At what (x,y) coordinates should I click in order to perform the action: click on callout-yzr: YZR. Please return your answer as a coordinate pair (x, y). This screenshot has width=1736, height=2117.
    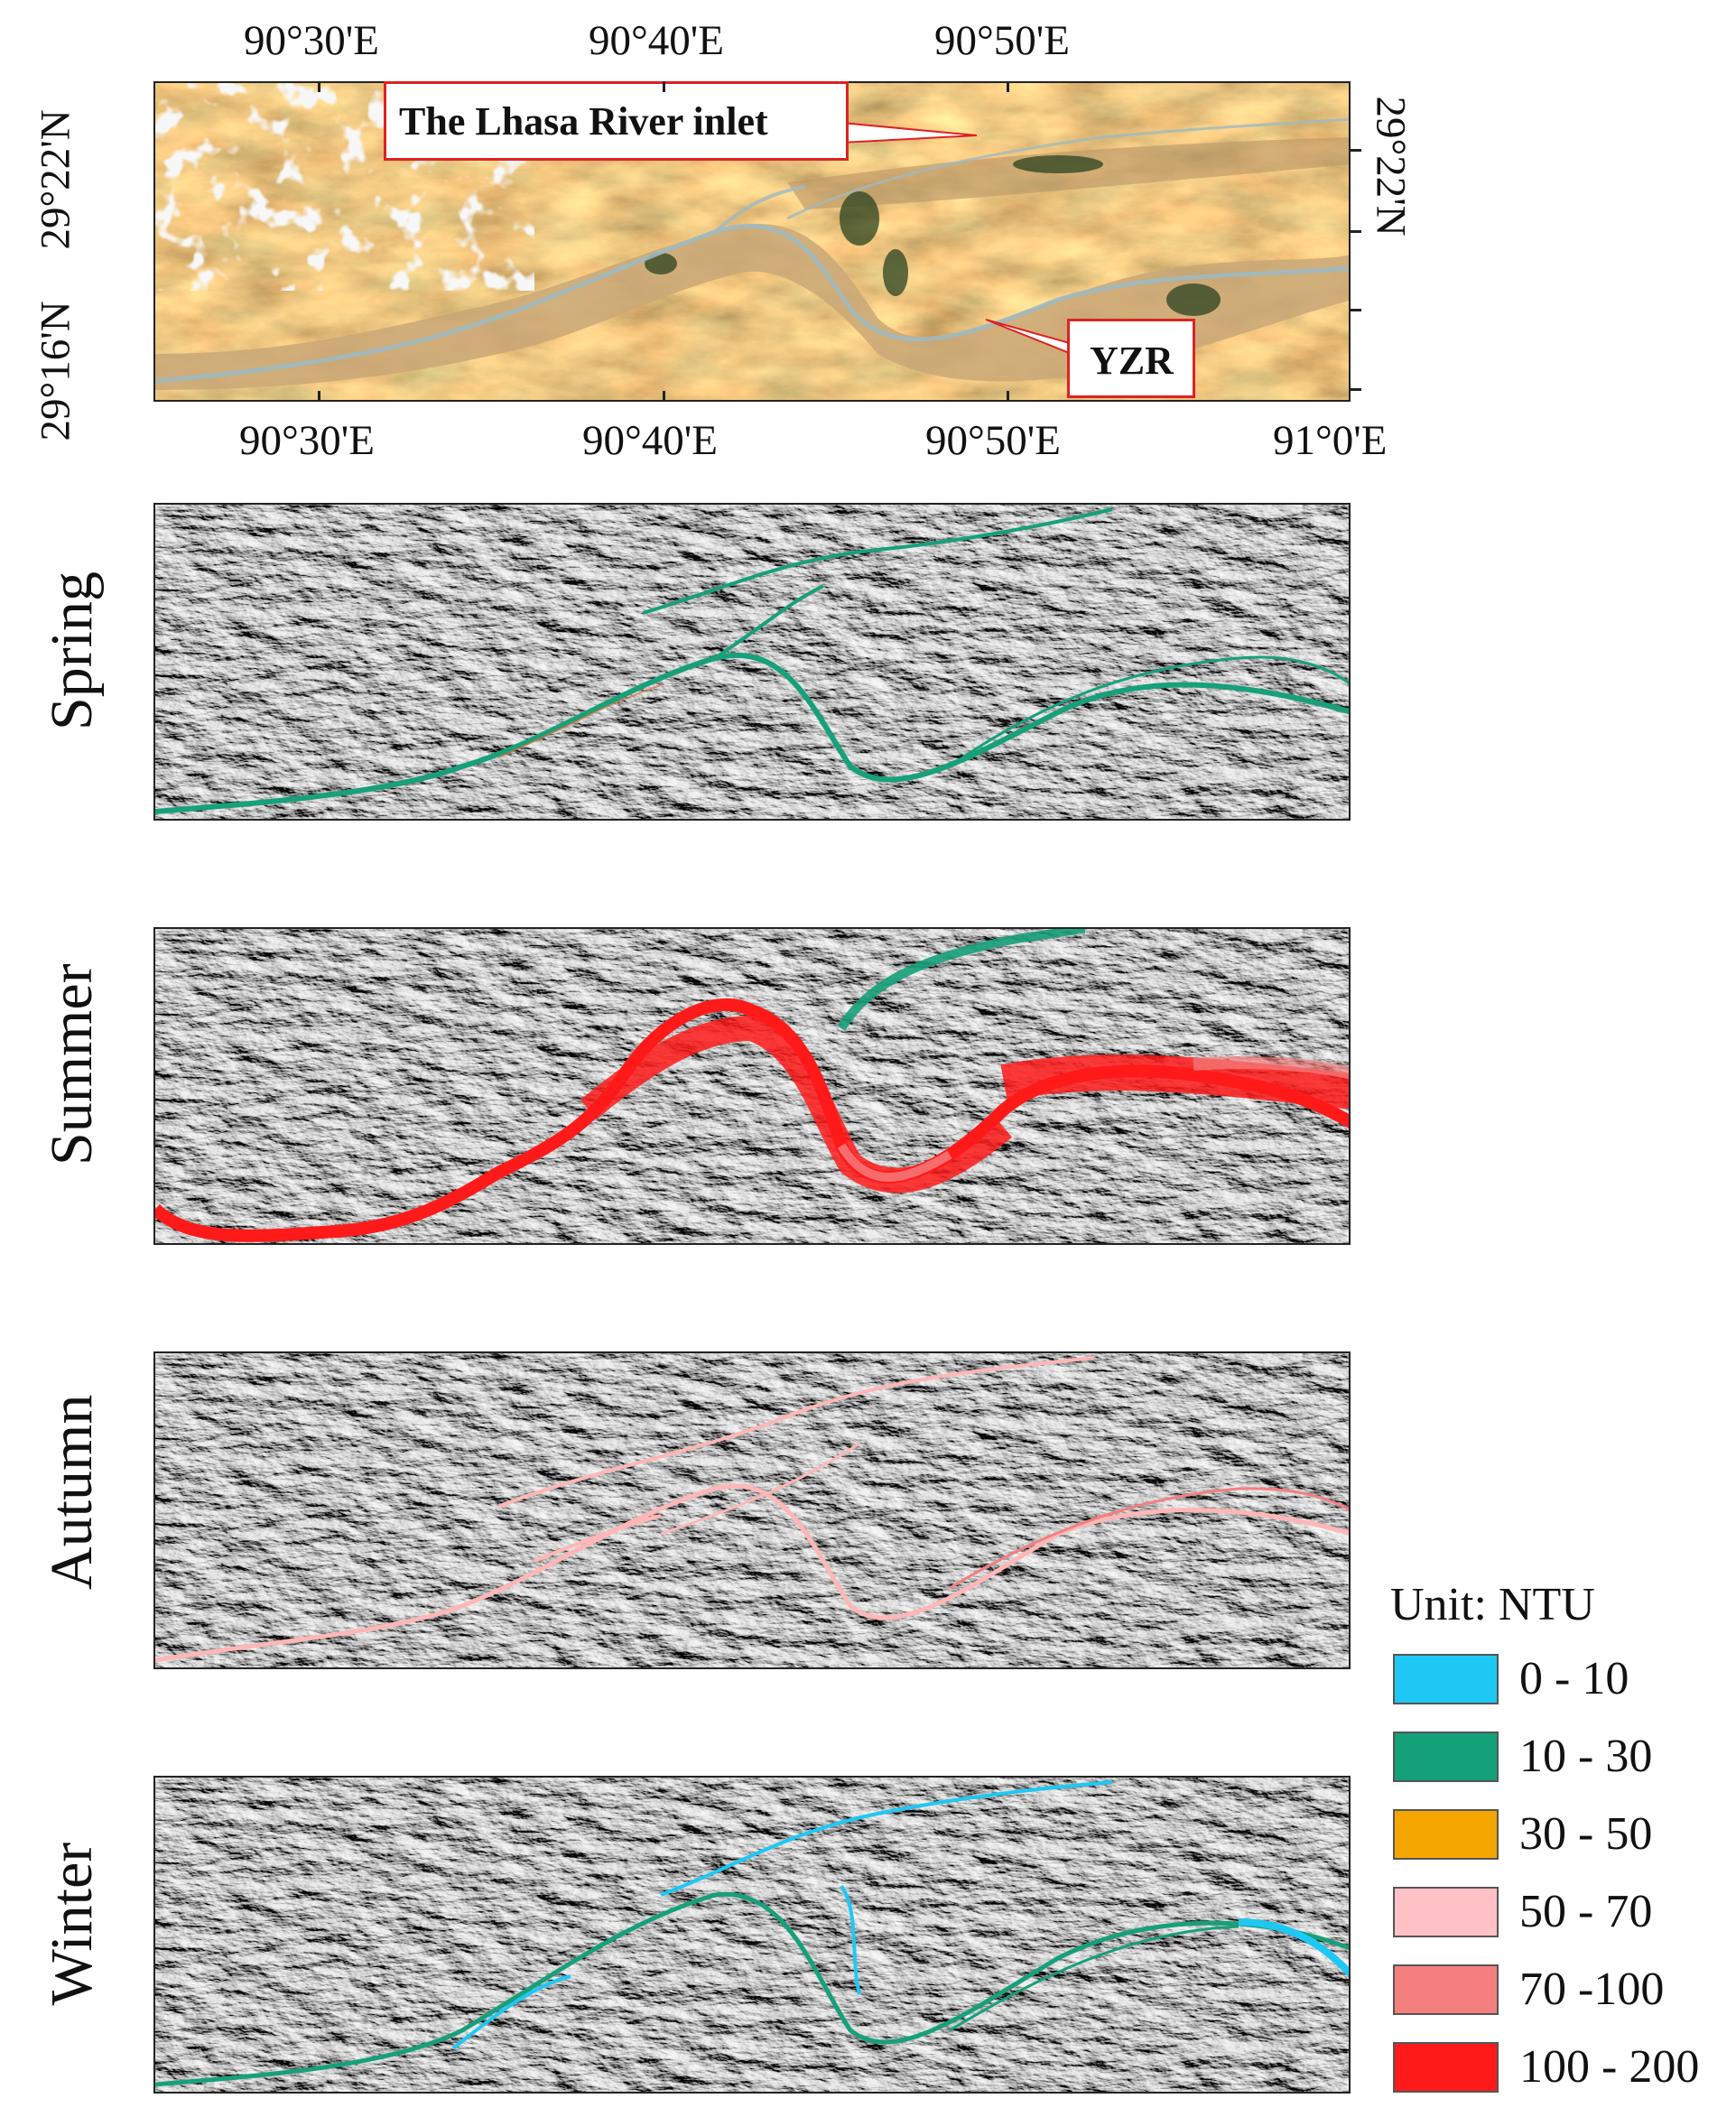
    Looking at the image, I should click on (1131, 358).